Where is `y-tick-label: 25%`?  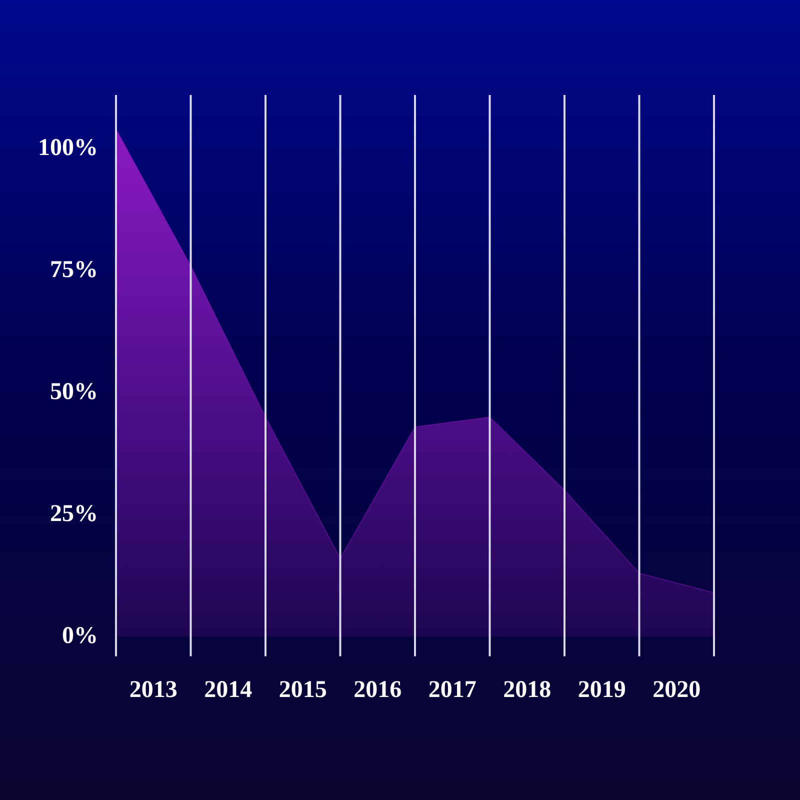 y-tick-label: 25% is located at coordinates (74, 513).